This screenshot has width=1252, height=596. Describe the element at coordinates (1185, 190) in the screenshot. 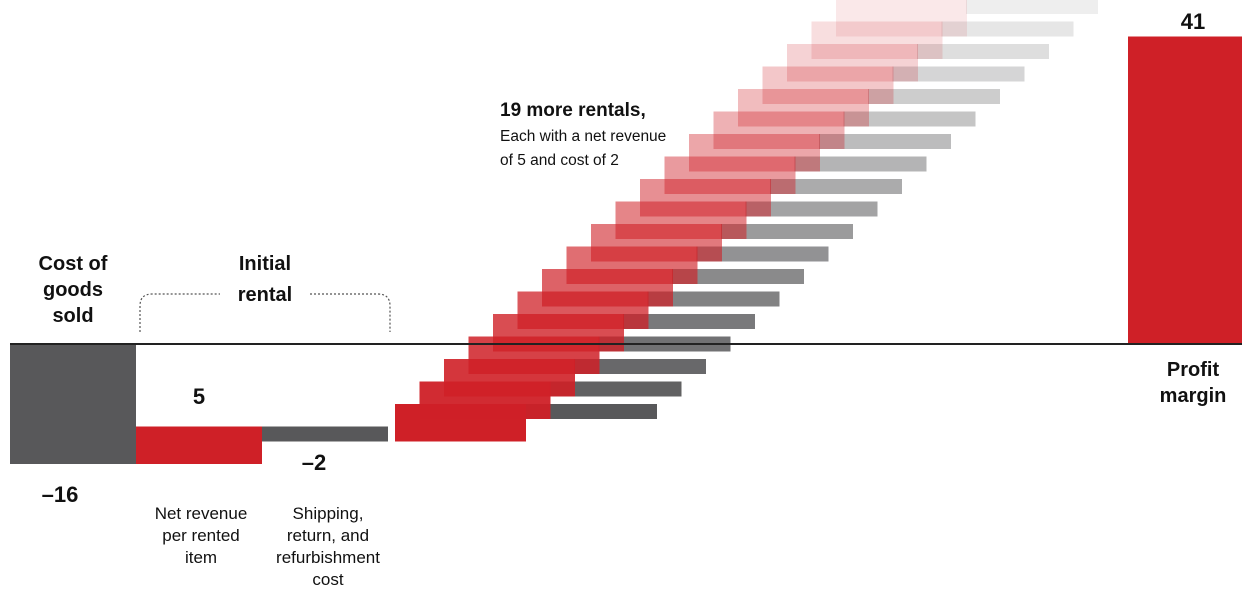

I see `bar-profit-margin` at that location.